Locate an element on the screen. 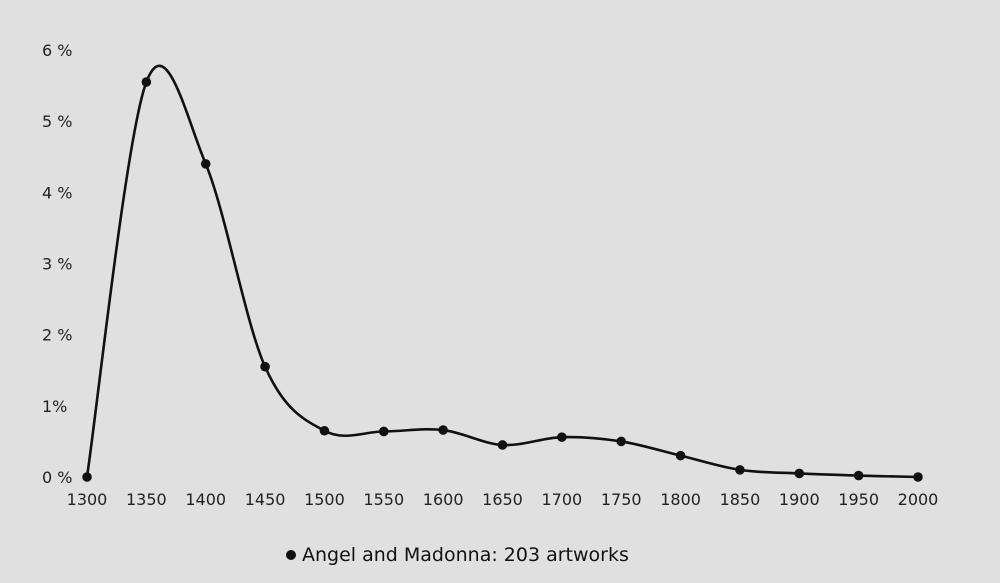  y-tick-label: 1% is located at coordinates (54, 406).